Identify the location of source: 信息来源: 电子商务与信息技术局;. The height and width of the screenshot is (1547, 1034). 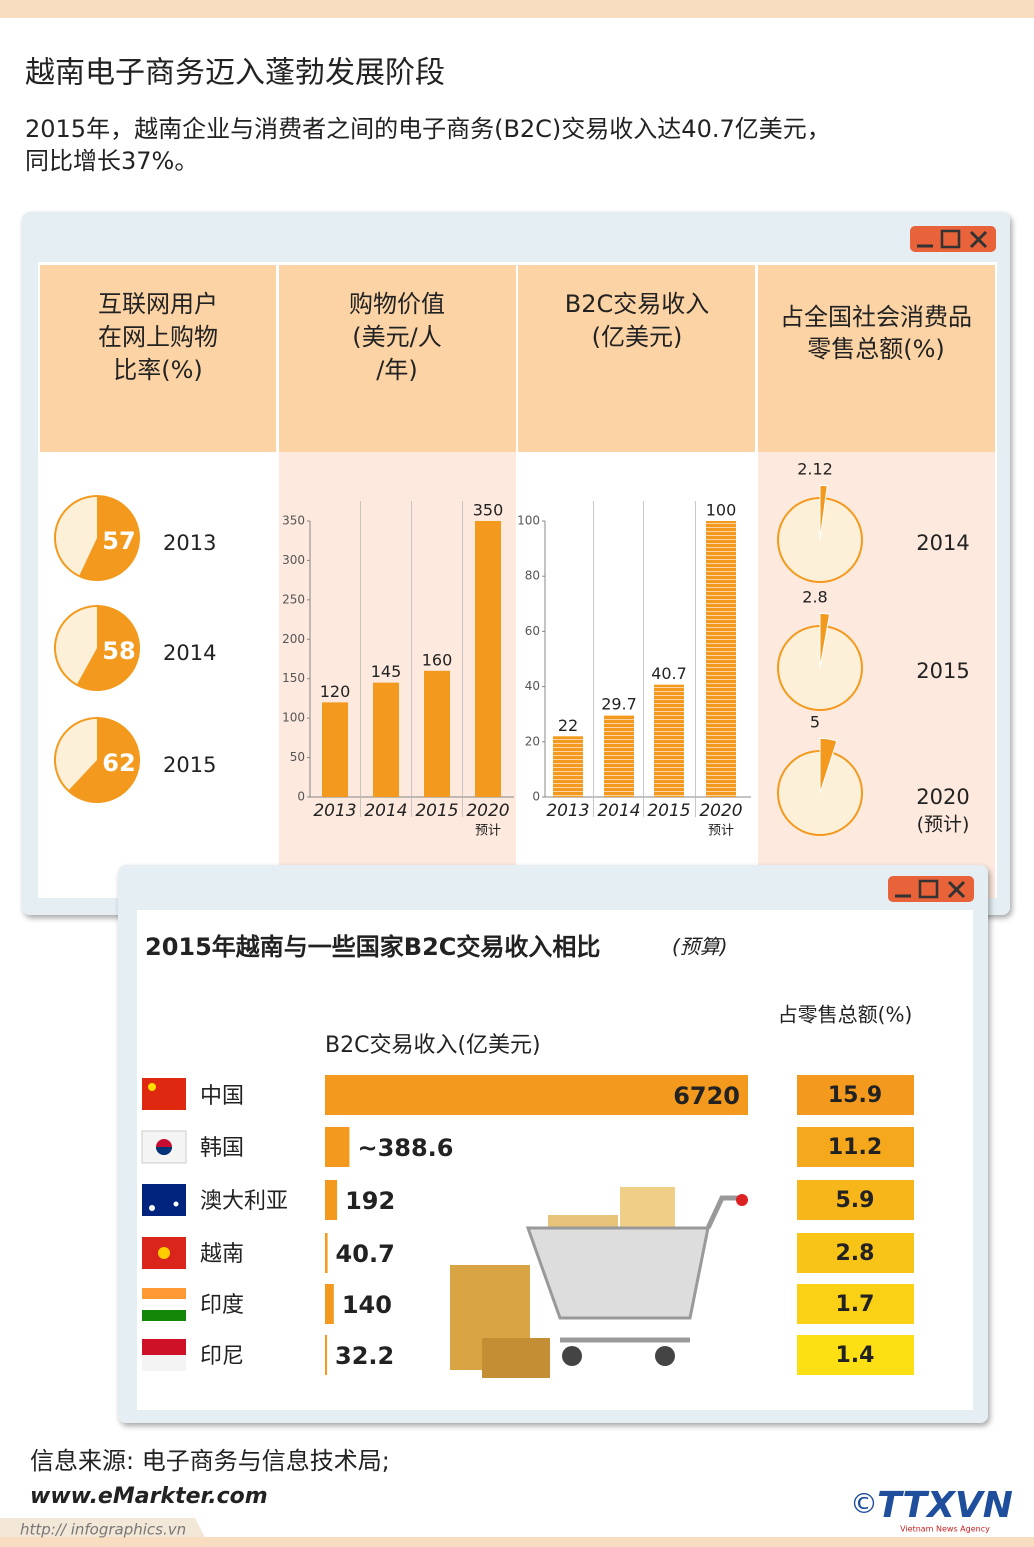
(210, 1461).